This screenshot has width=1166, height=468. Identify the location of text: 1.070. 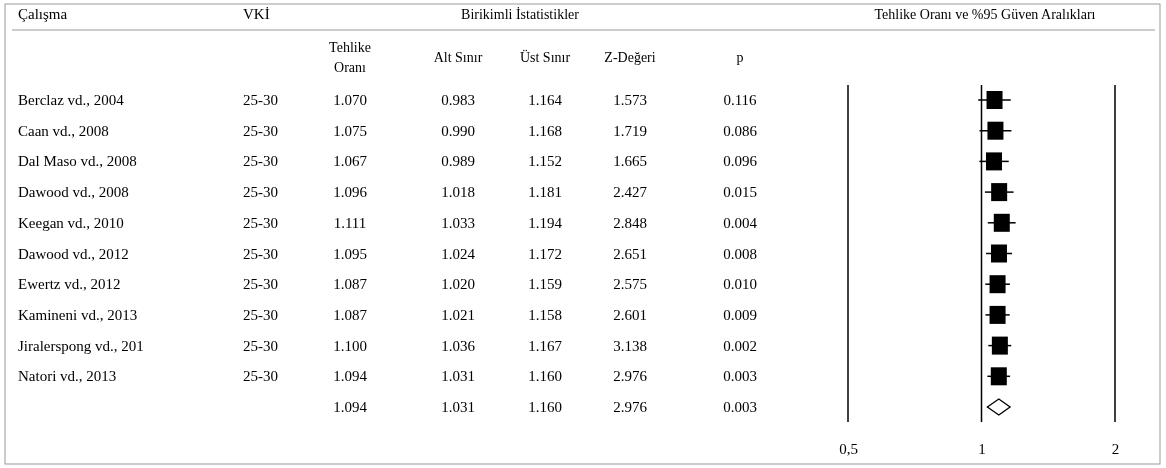
(350, 100).